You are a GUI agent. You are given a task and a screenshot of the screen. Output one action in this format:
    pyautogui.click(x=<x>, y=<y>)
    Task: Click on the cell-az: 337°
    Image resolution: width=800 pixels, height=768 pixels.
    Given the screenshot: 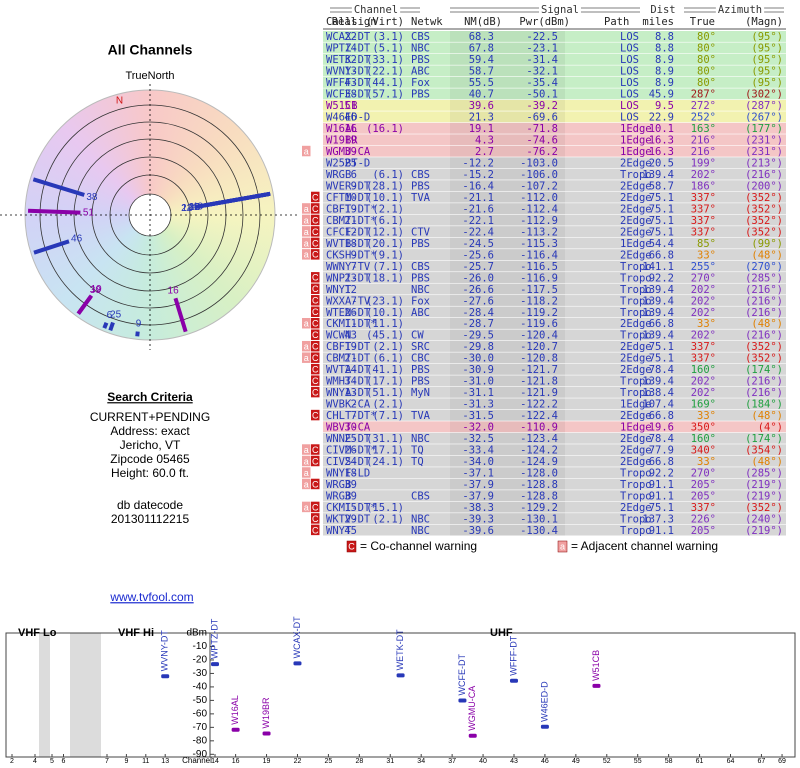 What is the action you would take?
    pyautogui.click(x=703, y=221)
    